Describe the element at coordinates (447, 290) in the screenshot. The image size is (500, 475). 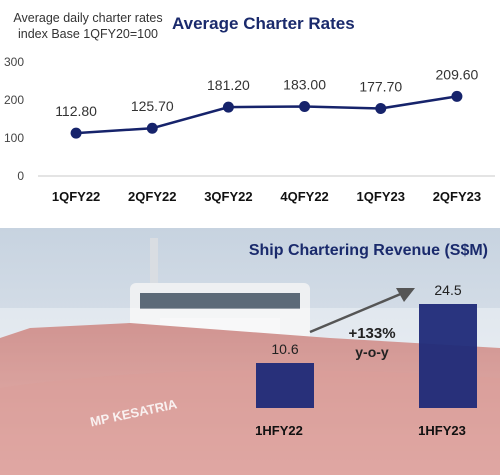
I see `bar-value-label: 24.5` at that location.